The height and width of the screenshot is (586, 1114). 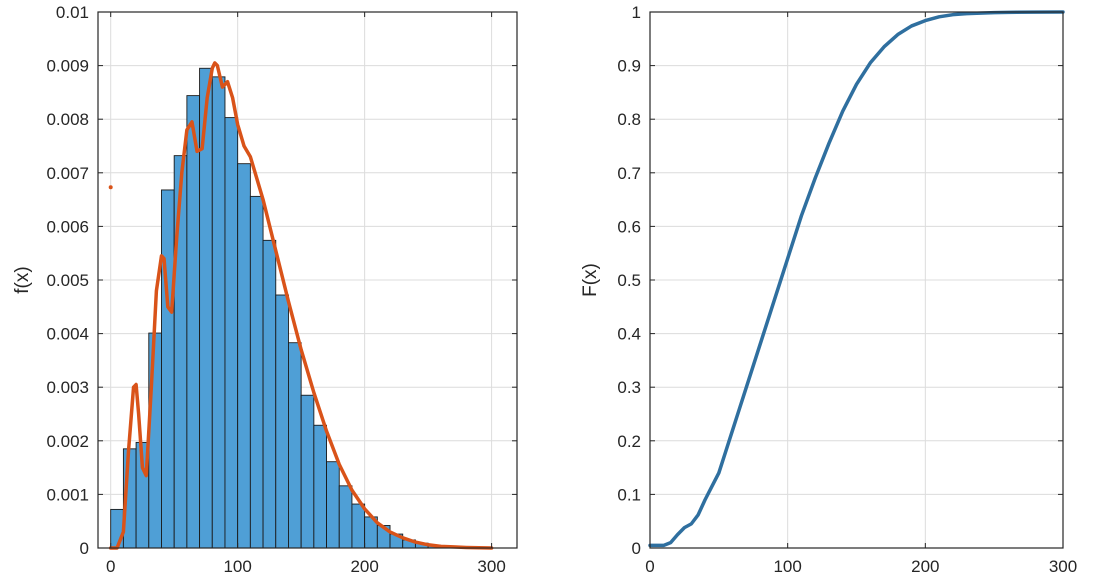 What do you see at coordinates (629, 441) in the screenshot?
I see `cdf-y-tick-label: 0.2` at bounding box center [629, 441].